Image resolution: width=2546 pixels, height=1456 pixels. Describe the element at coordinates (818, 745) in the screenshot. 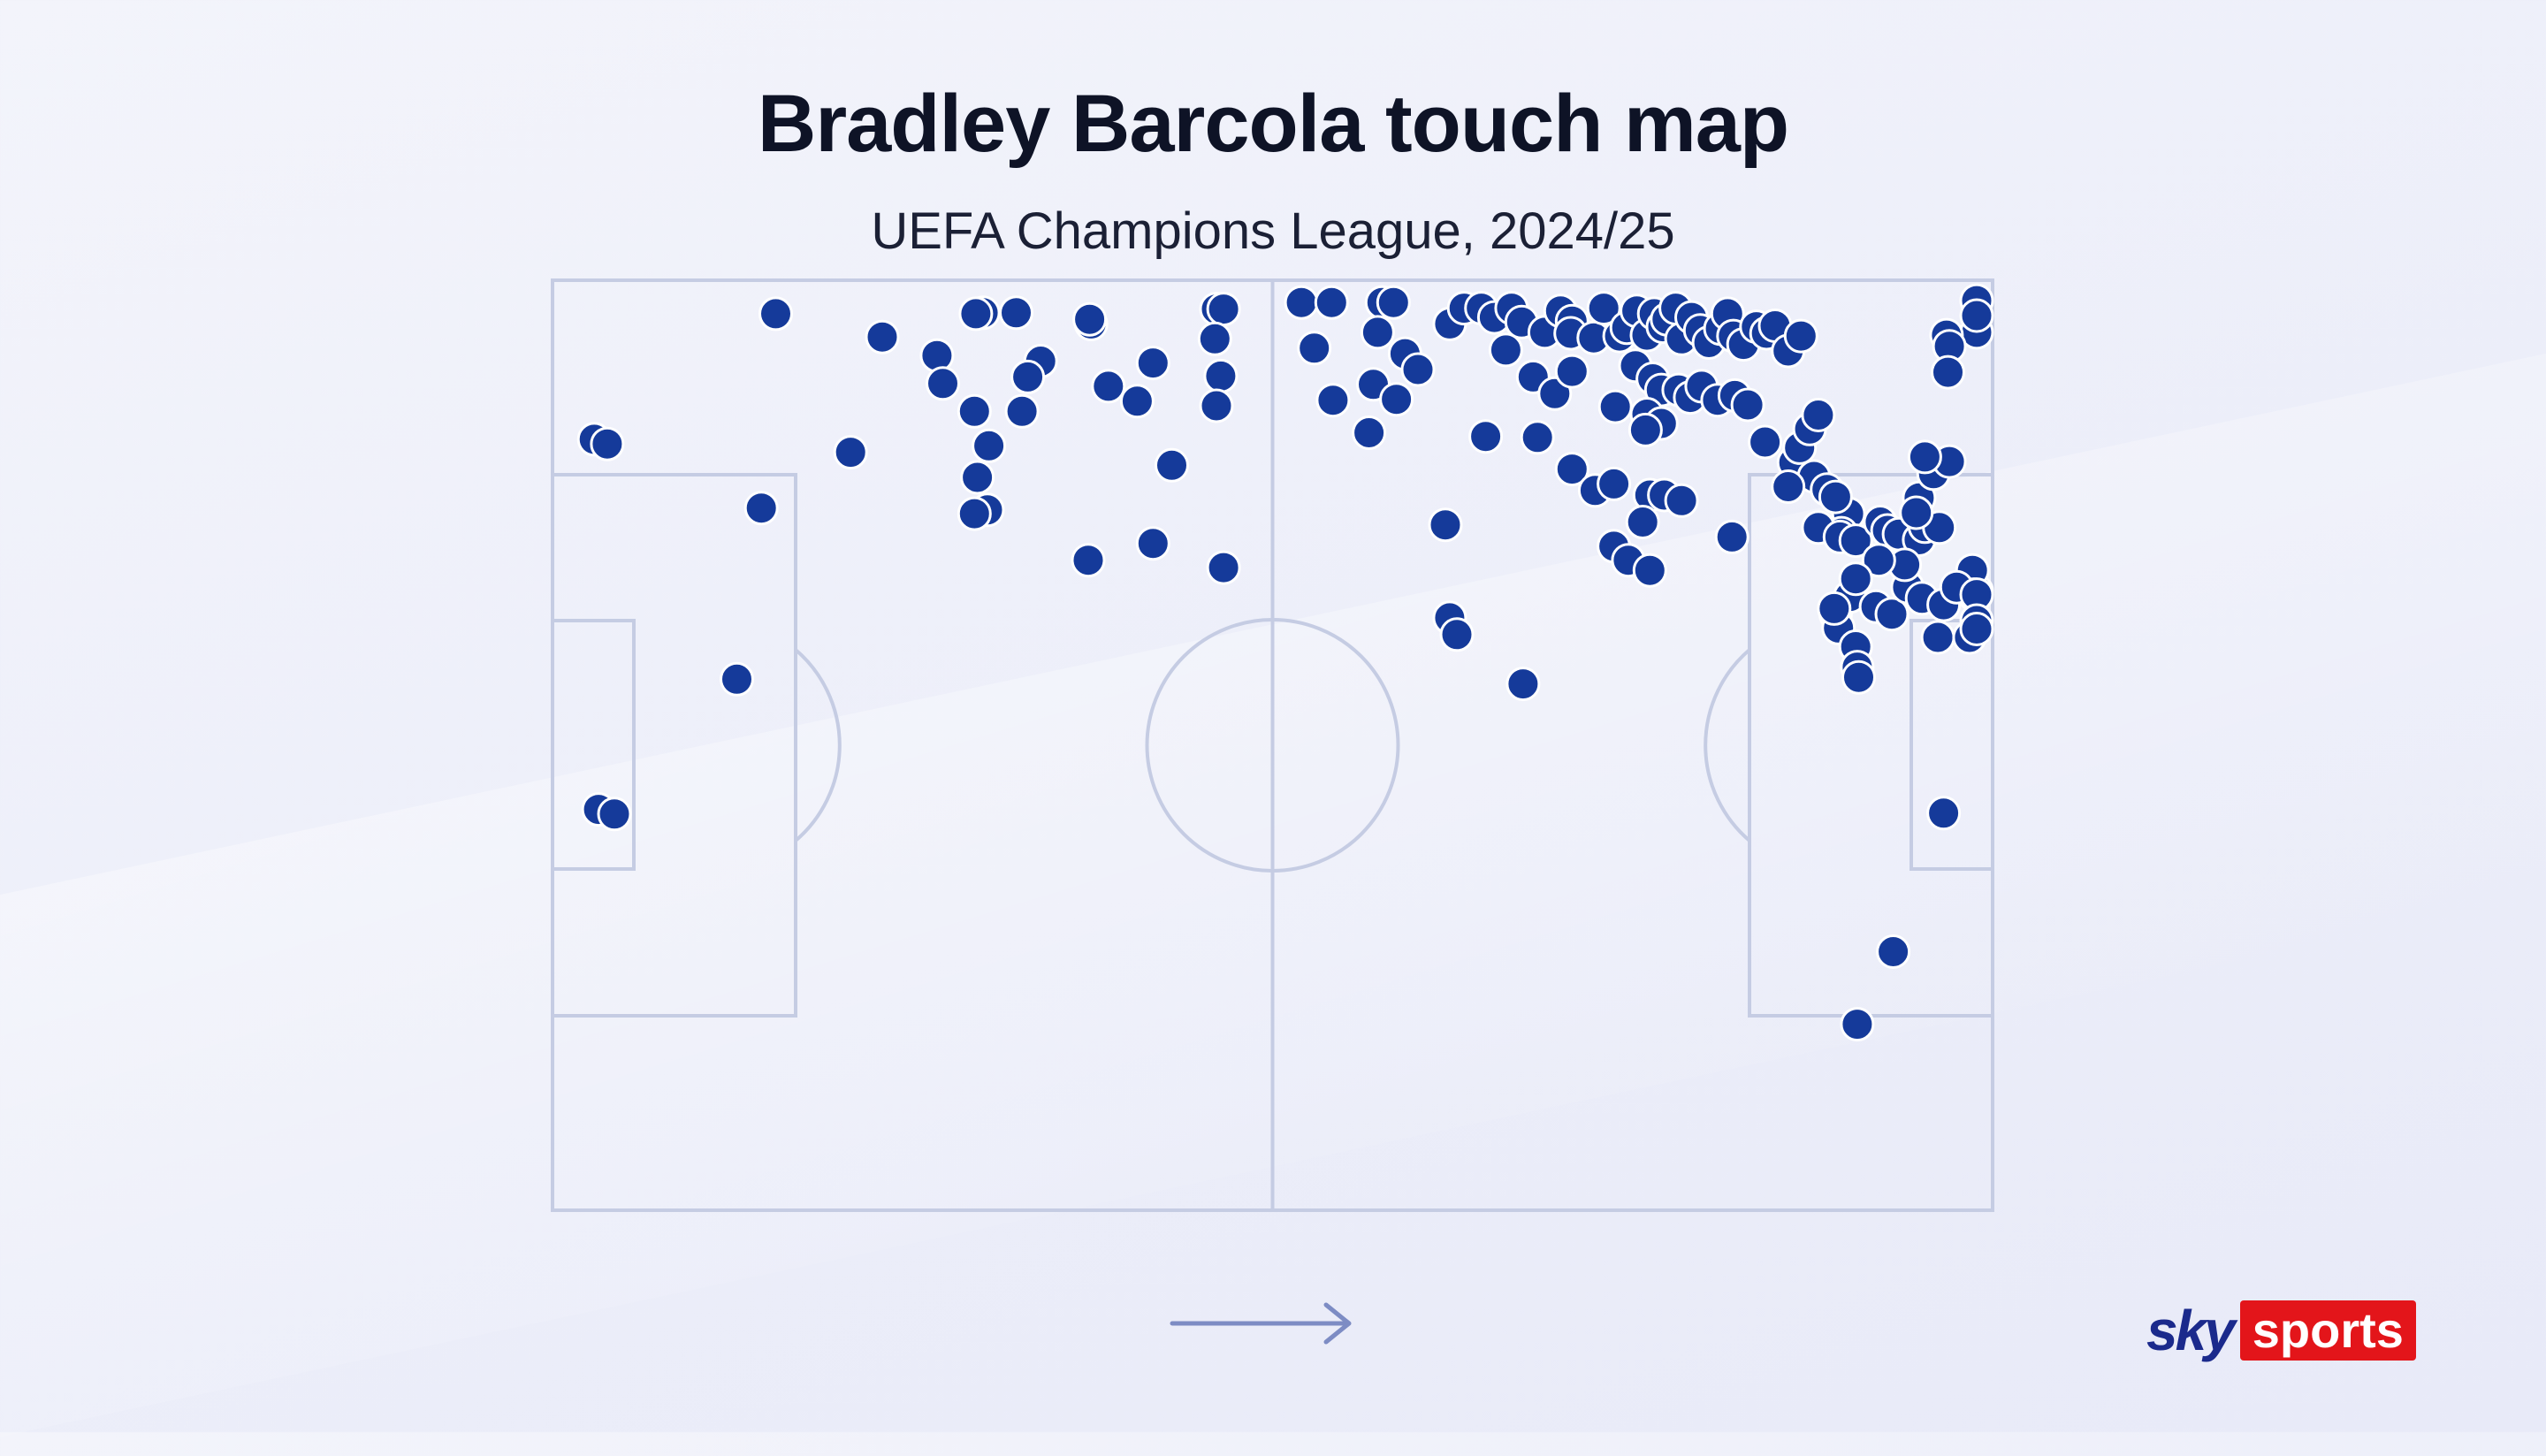

I see `left-penalty-arc` at that location.